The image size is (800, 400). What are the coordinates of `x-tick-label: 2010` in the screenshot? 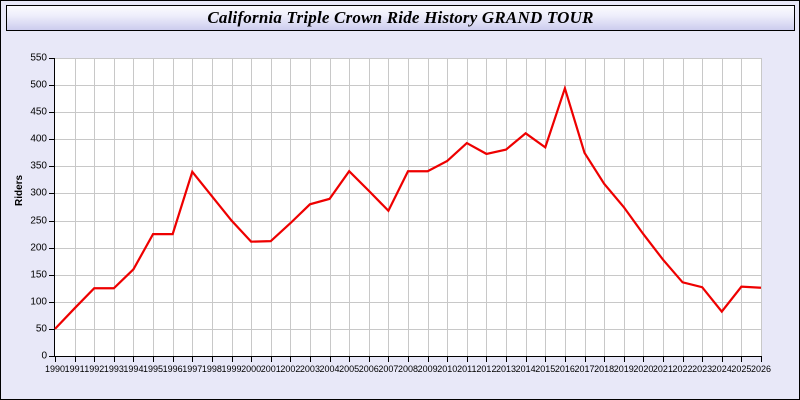 It's located at (447, 369).